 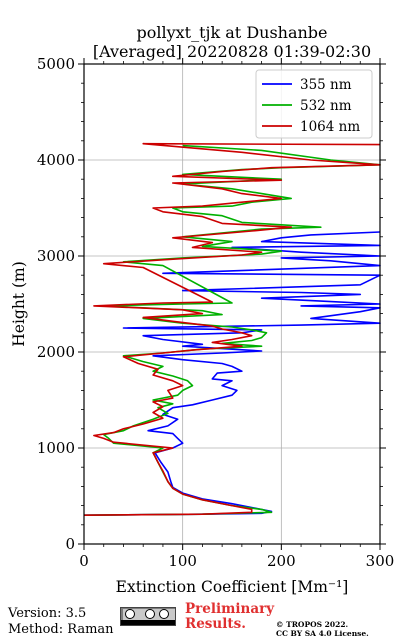 I want to click on legend: 355 nm 532 nm 1064 nm, so click(x=314, y=104).